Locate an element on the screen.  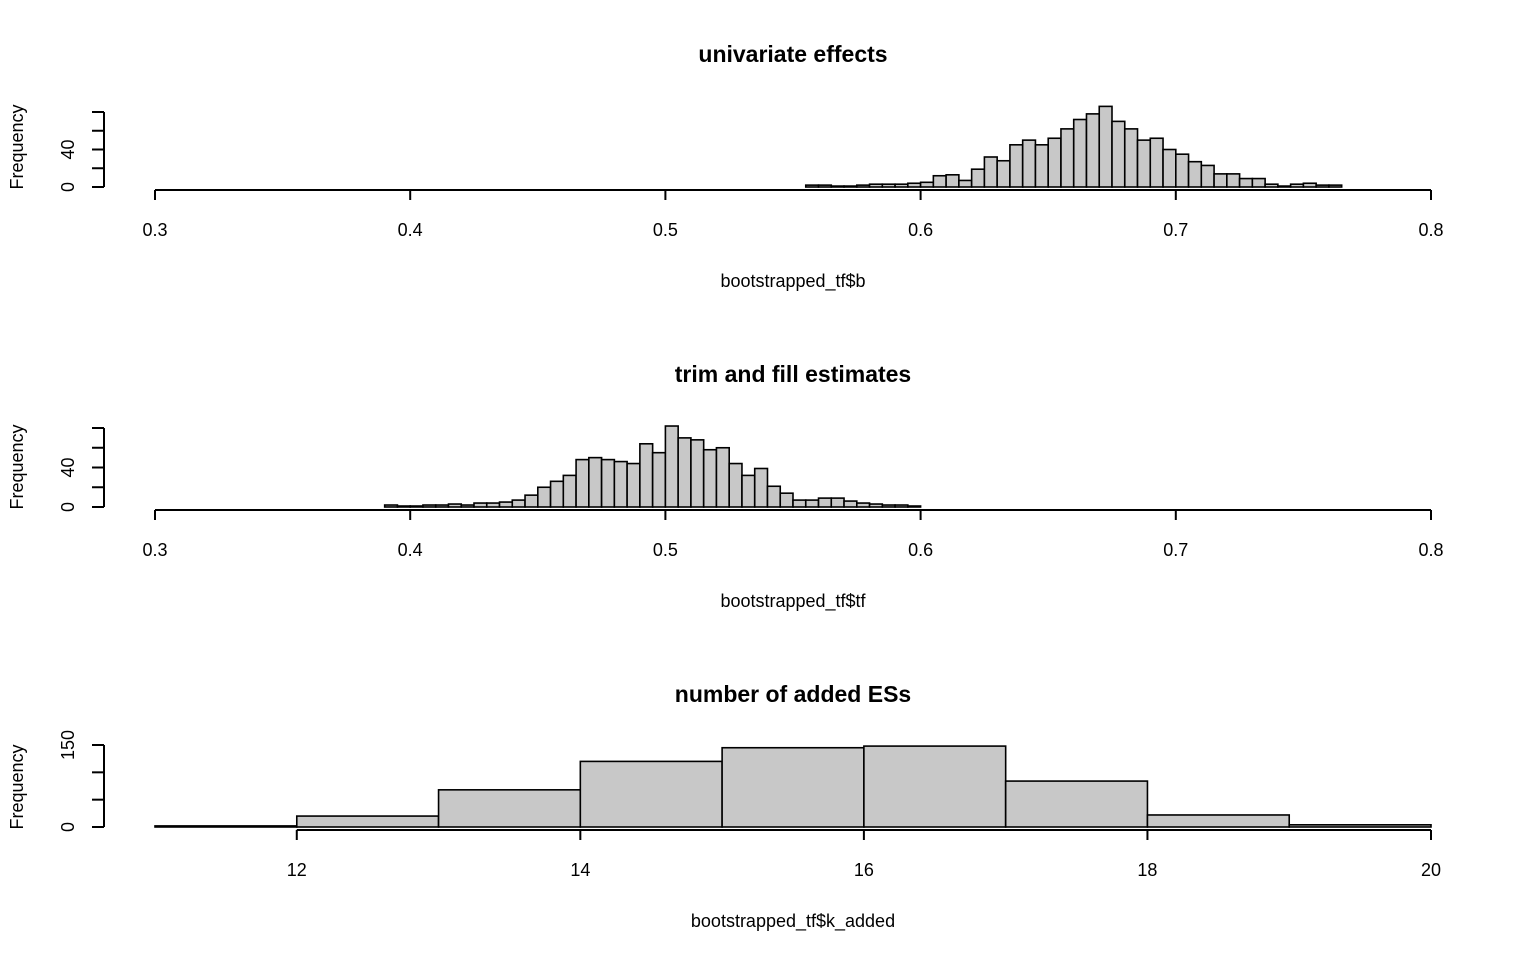
x-axis-label: bootstrapped_tf$b is located at coordinates (792, 281).